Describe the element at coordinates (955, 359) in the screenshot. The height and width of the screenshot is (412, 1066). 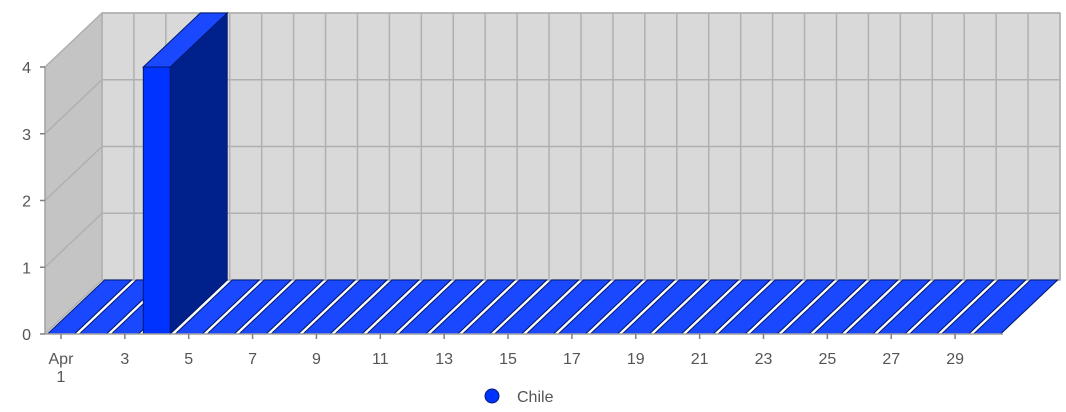
I see `x-tick-label: 29` at that location.